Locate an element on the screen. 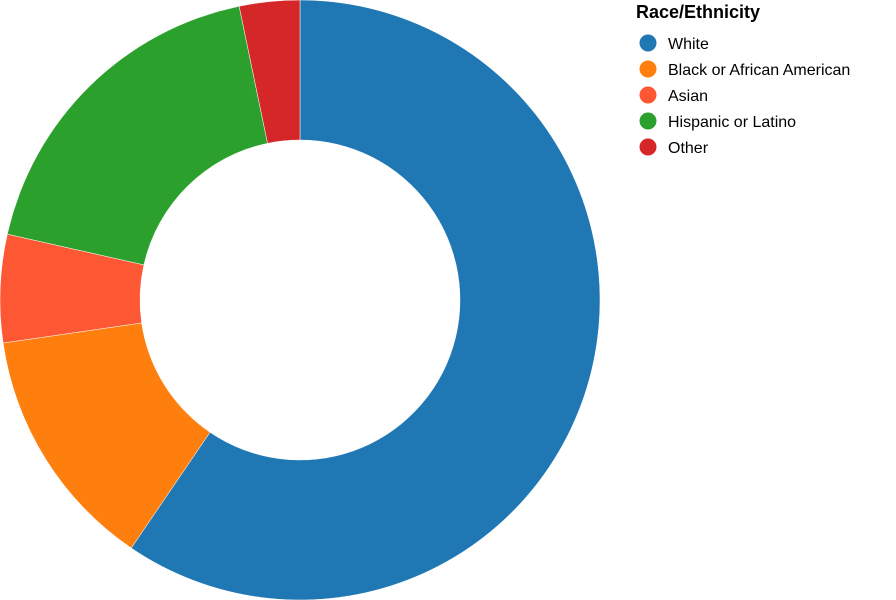 This screenshot has height=600, width=896. legend-item-other: Other is located at coordinates (674, 147).